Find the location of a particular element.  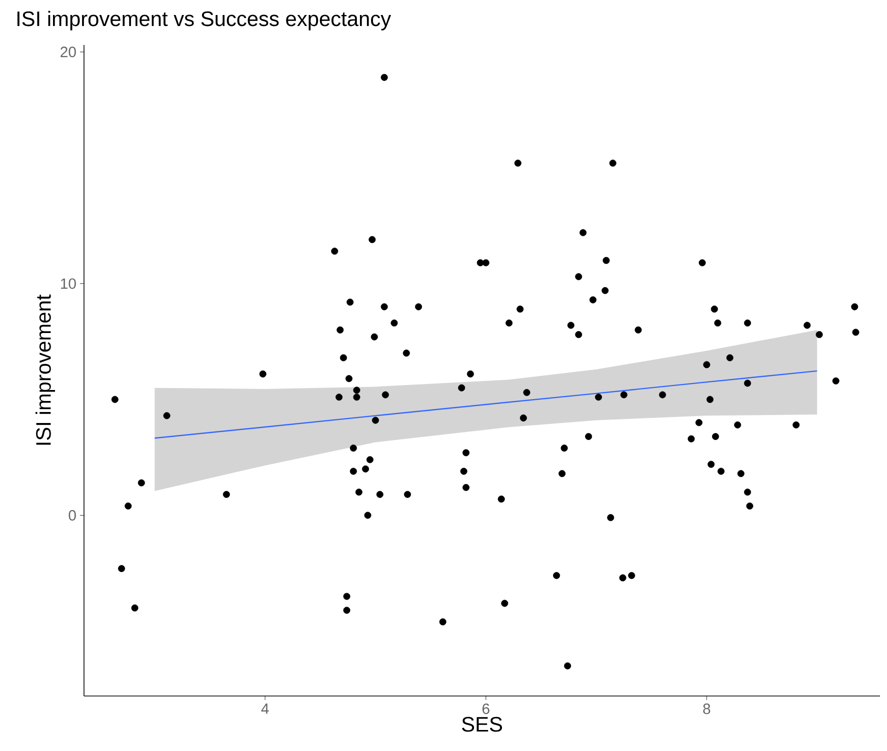

x-tick-label: 8 is located at coordinates (706, 709).